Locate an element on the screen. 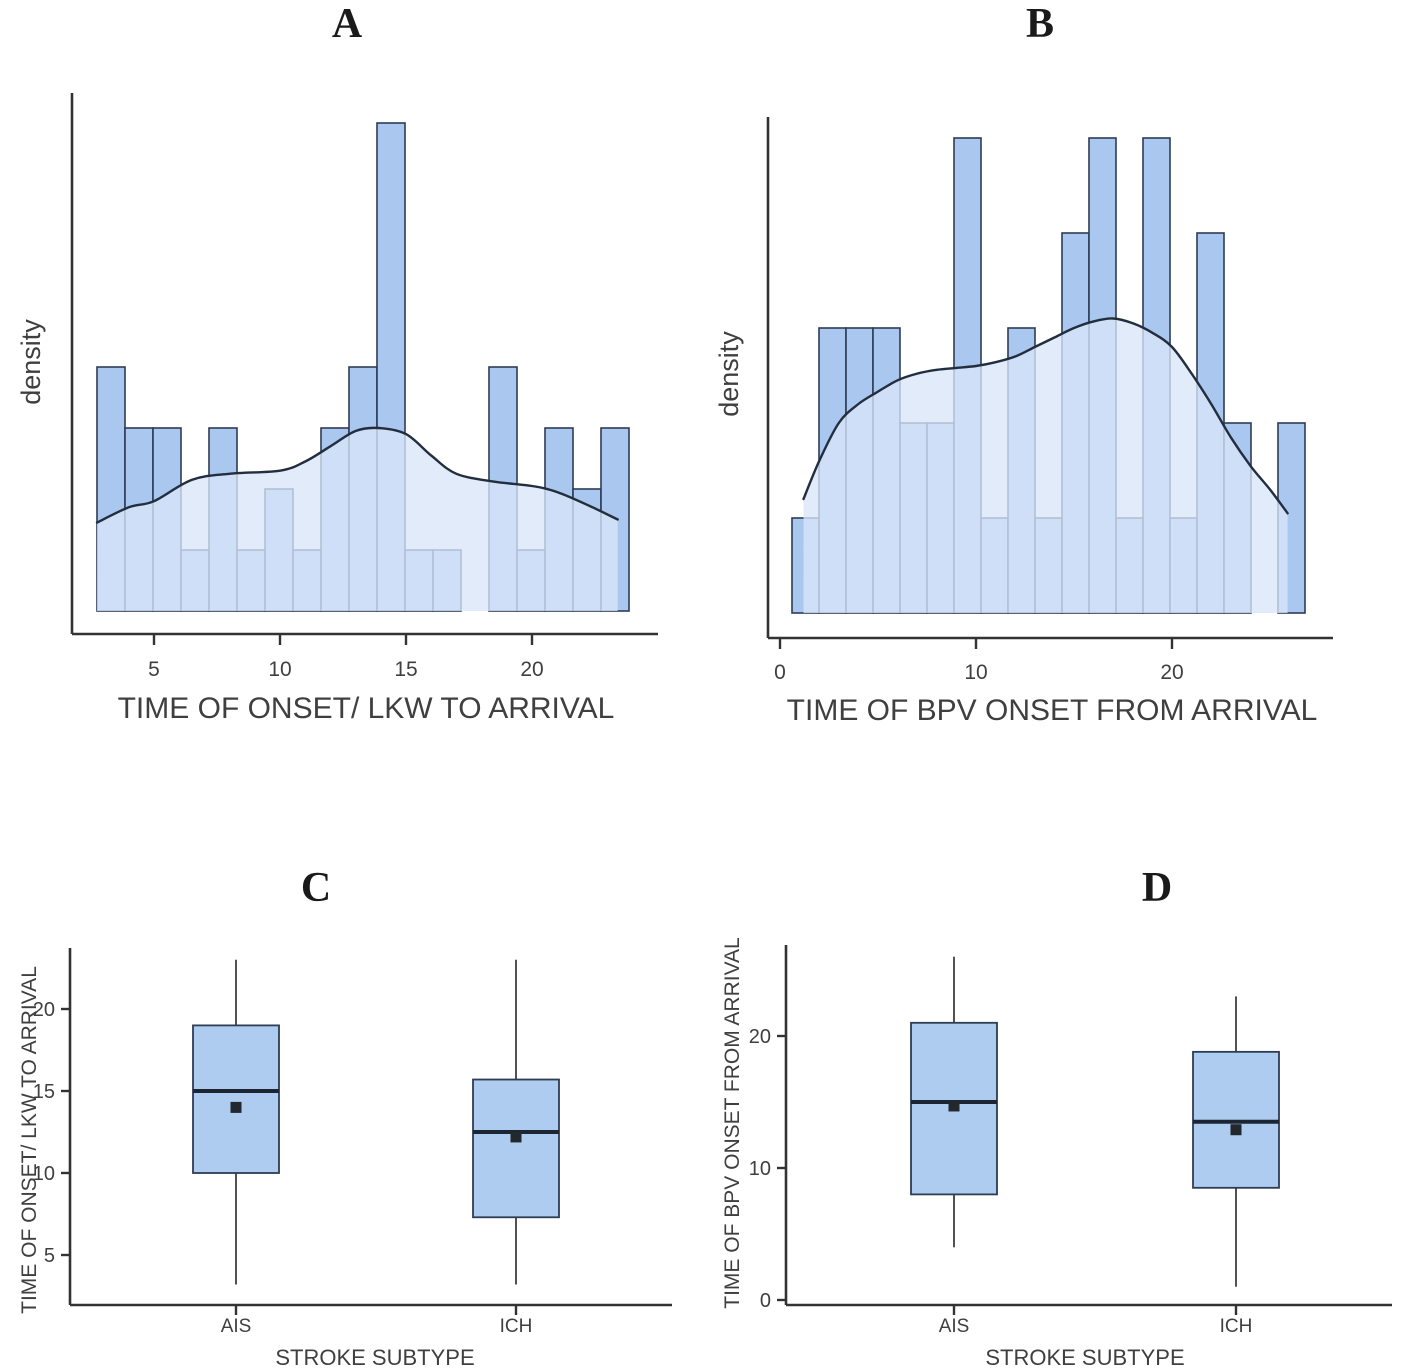  panel-title: C is located at coordinates (316, 888).